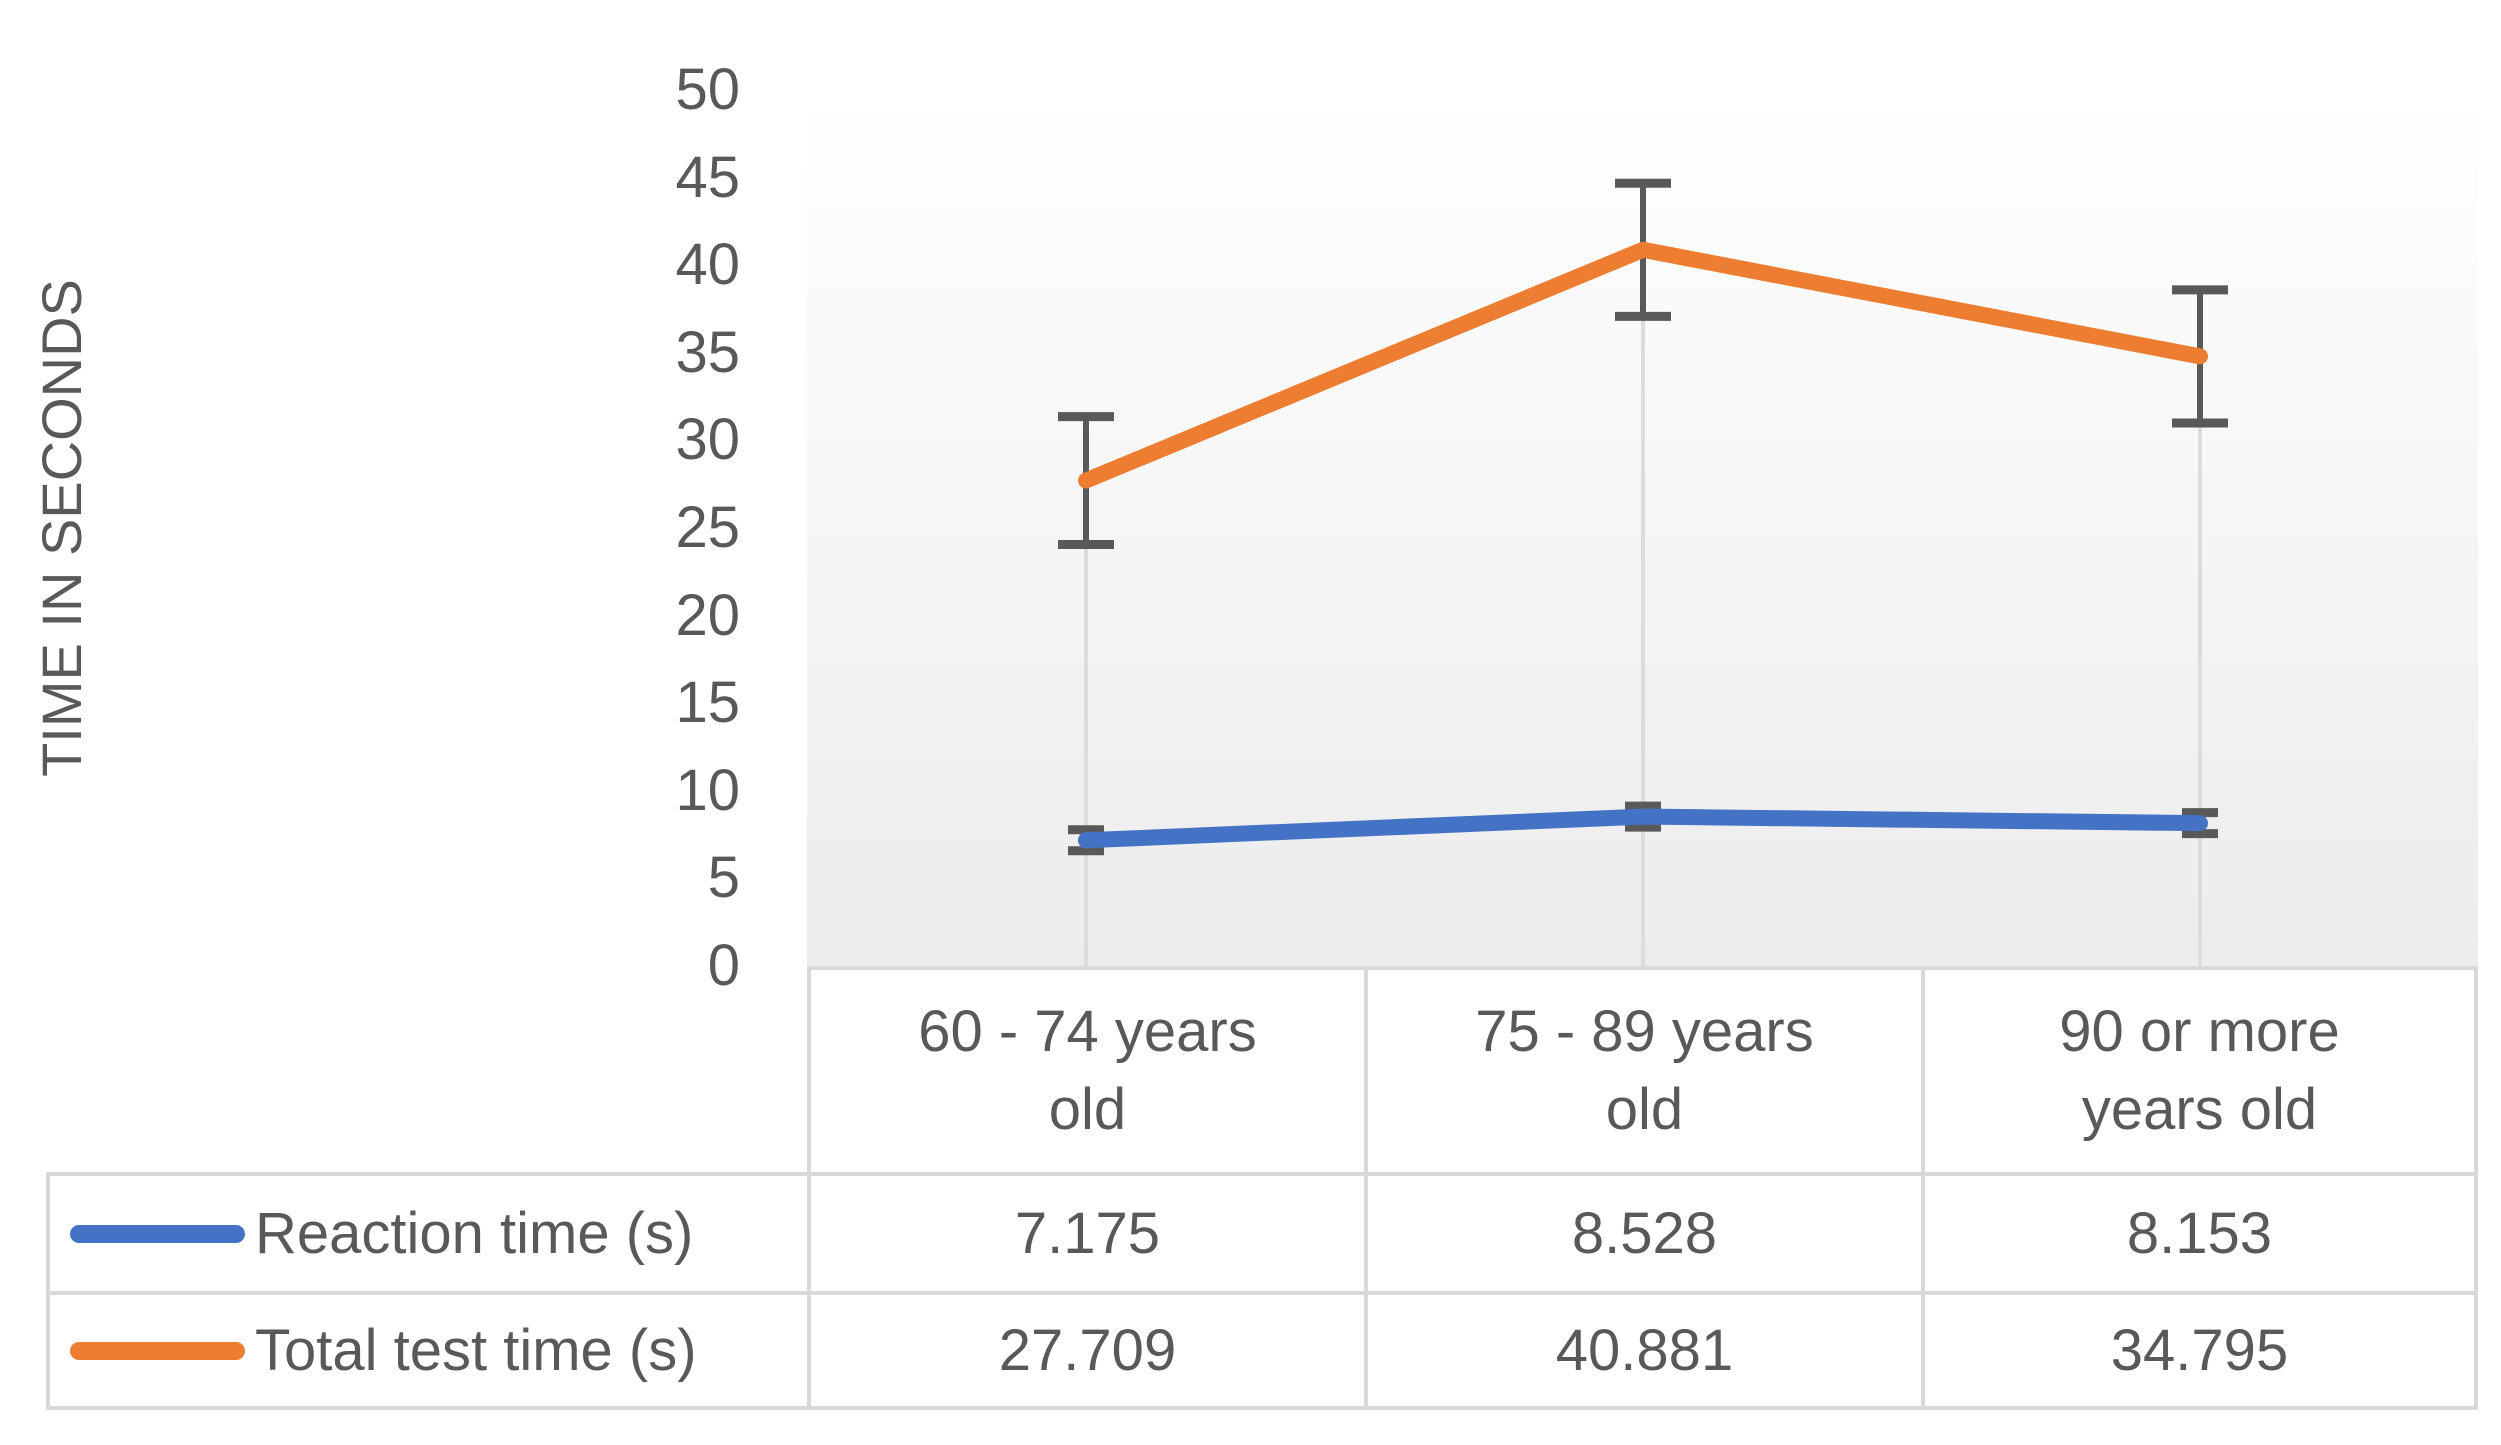 The image size is (2501, 1445). Describe the element at coordinates (2199, 1069) in the screenshot. I see `column-header-age-90-plus: 90 or more years old` at that location.